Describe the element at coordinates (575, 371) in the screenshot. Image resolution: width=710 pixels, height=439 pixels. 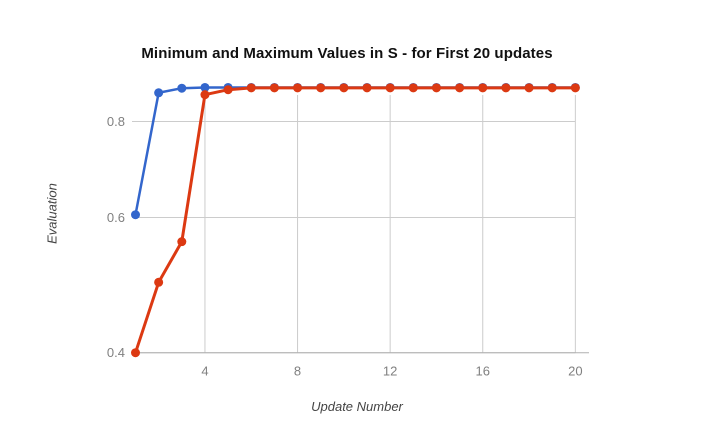
I see `x-tick-label: 20` at that location.